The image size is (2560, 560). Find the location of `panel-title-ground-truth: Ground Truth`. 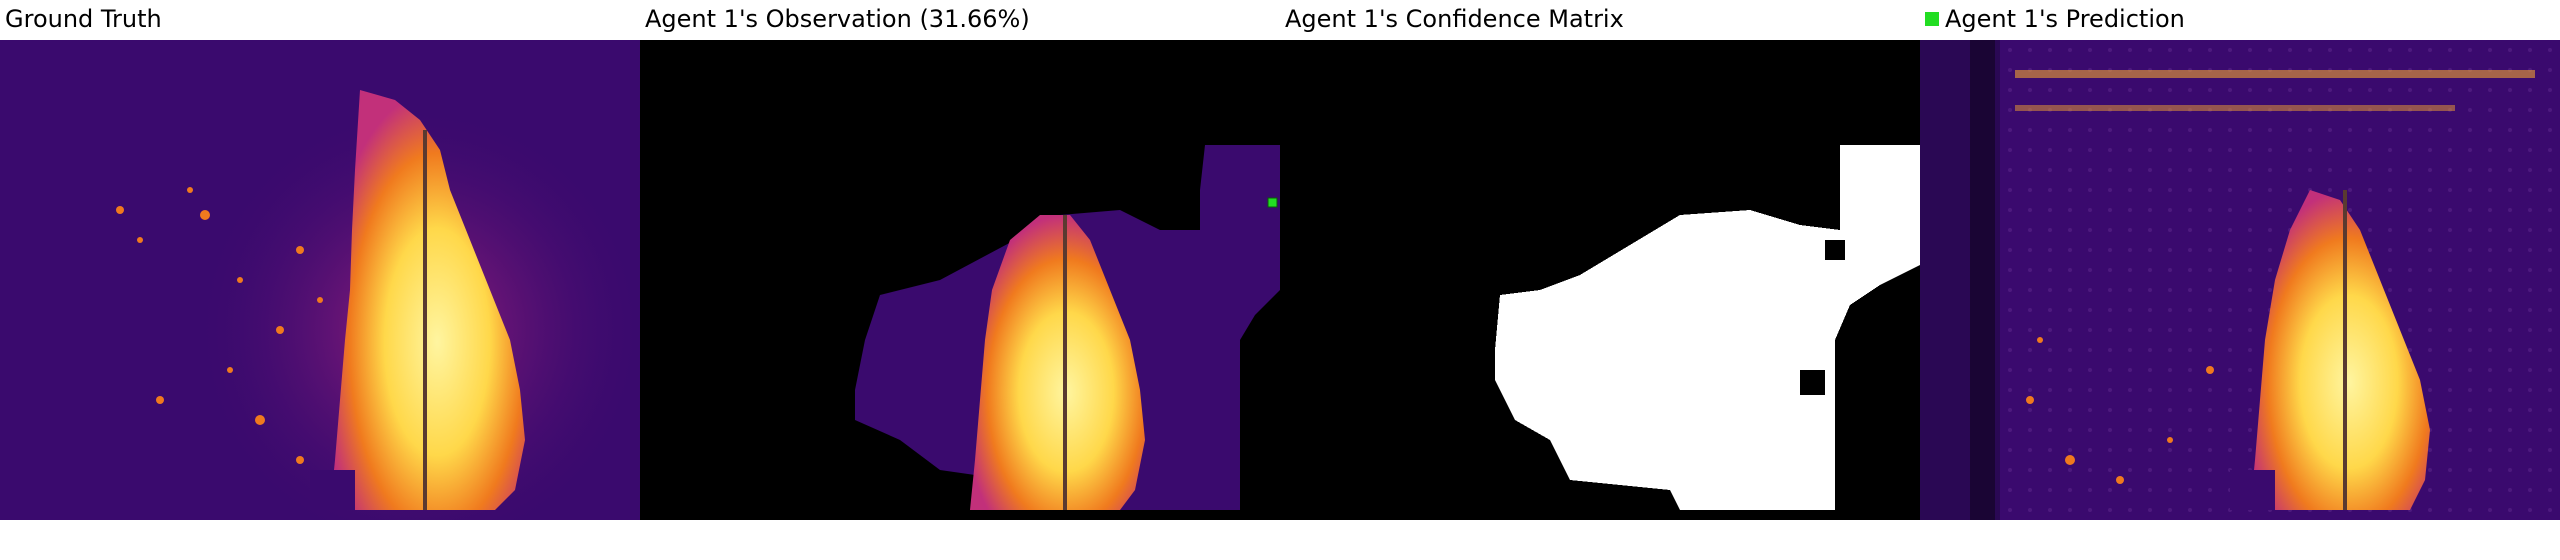

panel-title-ground-truth: Ground Truth is located at coordinates (83, 19).